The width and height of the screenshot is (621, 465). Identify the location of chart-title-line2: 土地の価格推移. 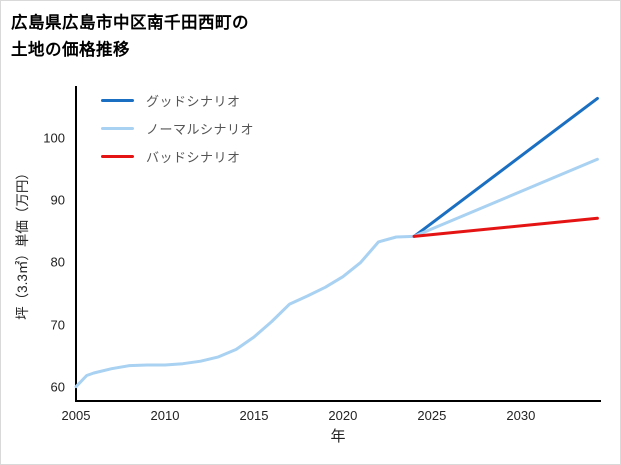
(70, 50).